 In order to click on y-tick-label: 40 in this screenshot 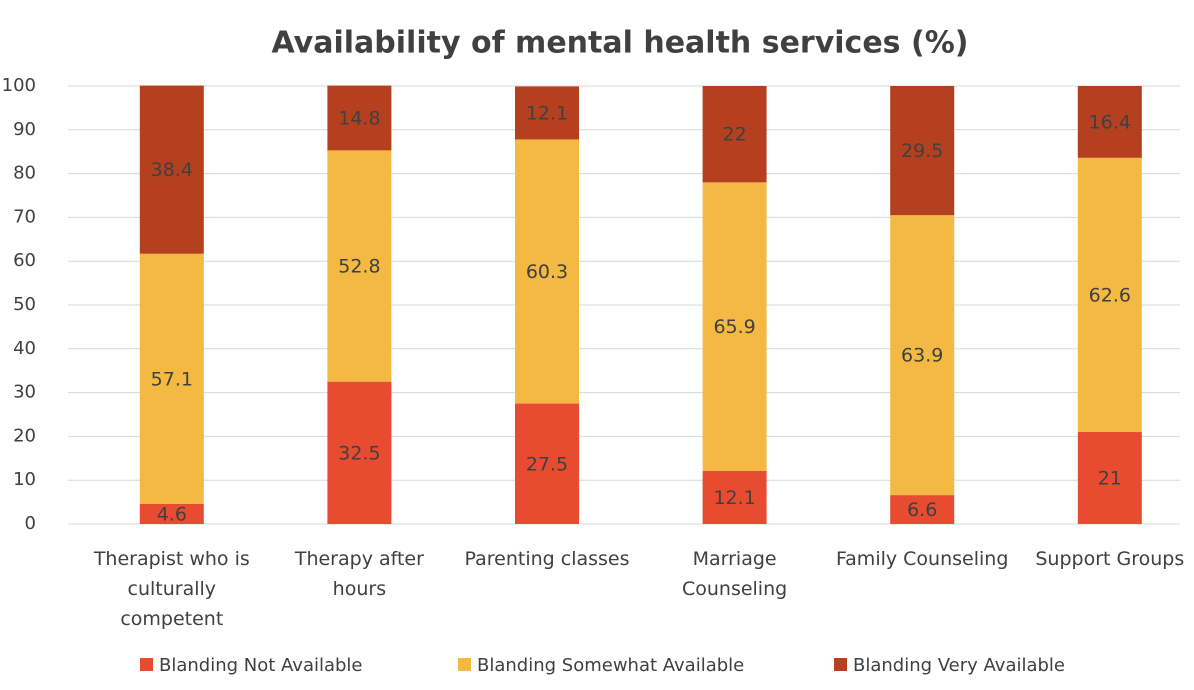, I will do `click(24, 348)`.